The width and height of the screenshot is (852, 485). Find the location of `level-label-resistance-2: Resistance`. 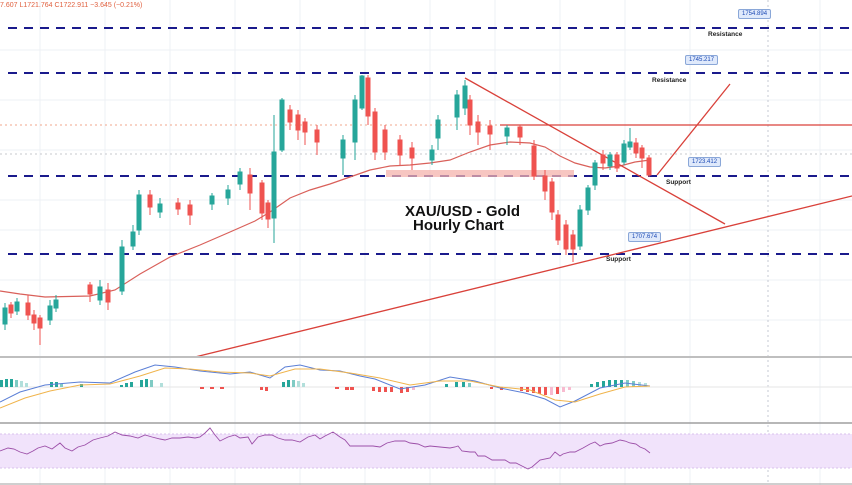

level-label-resistance-2: Resistance is located at coordinates (725, 34).